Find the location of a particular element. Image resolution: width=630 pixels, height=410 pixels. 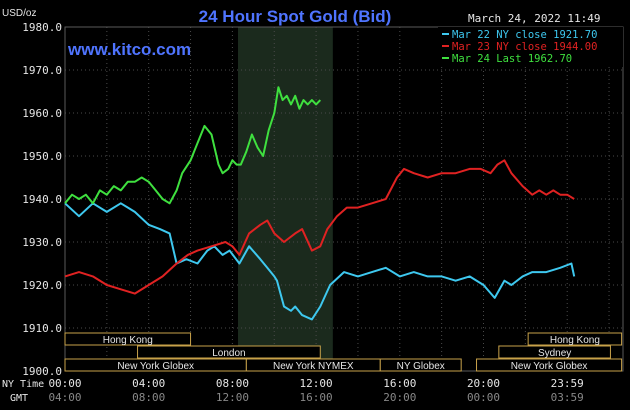

x-tick-label-ny: 08:00 is located at coordinates (232, 383).